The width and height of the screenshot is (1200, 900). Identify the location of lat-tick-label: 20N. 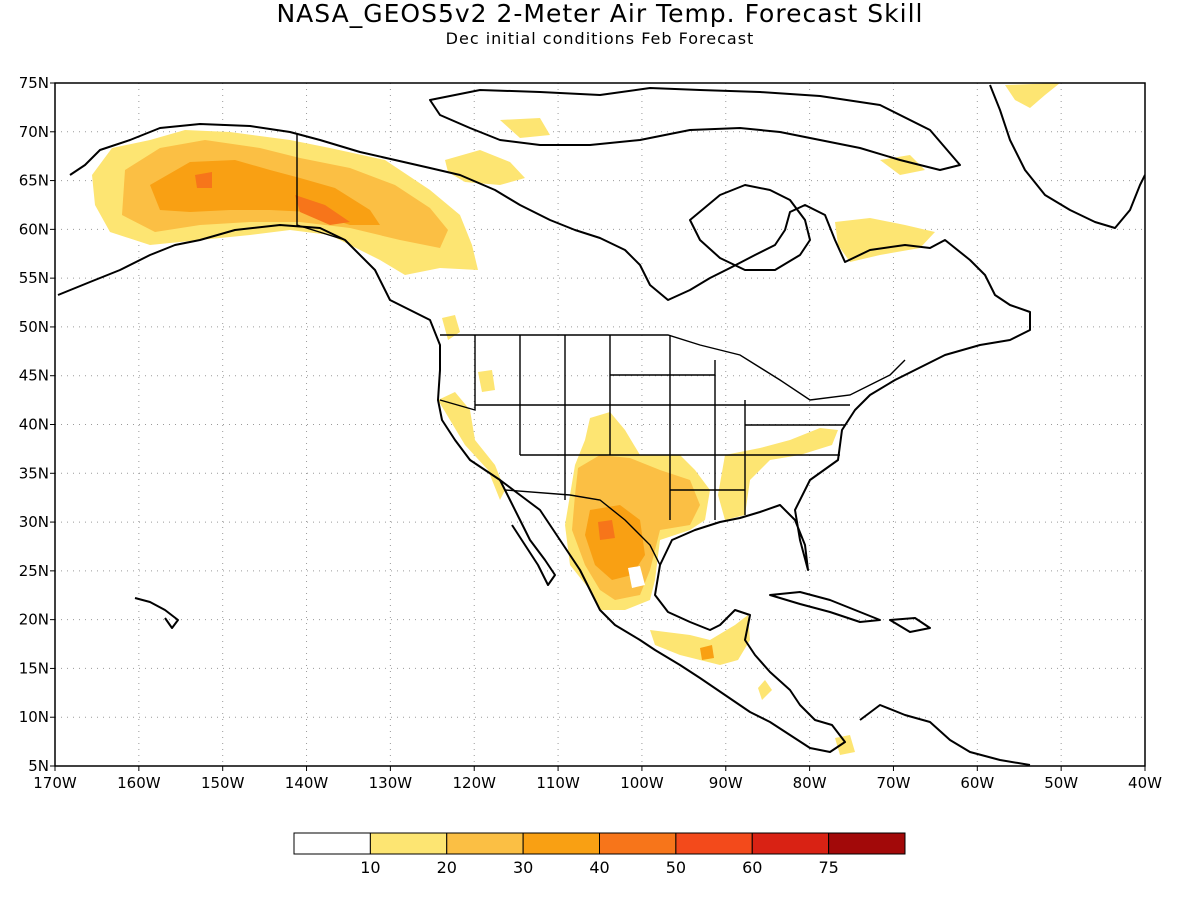
(34, 620).